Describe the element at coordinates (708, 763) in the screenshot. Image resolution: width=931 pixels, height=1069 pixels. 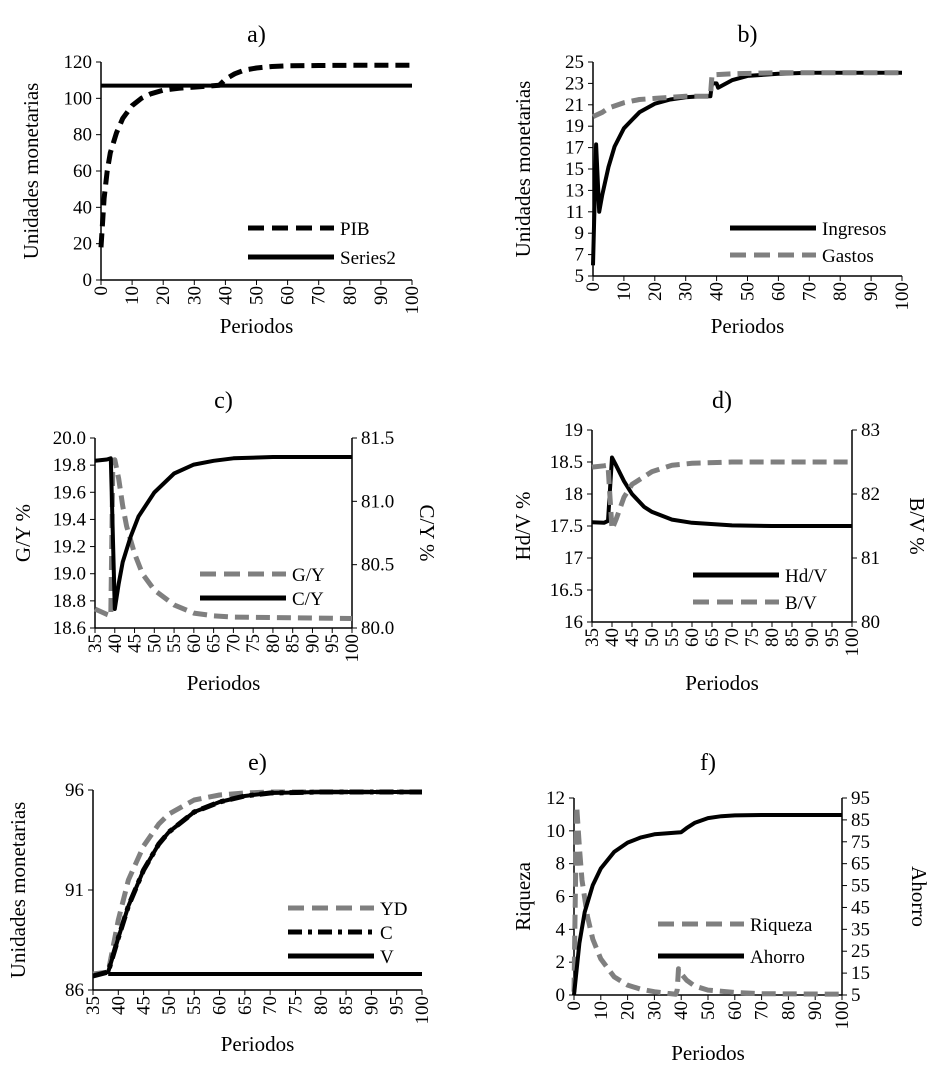
I see `chart-f-title: f)` at that location.